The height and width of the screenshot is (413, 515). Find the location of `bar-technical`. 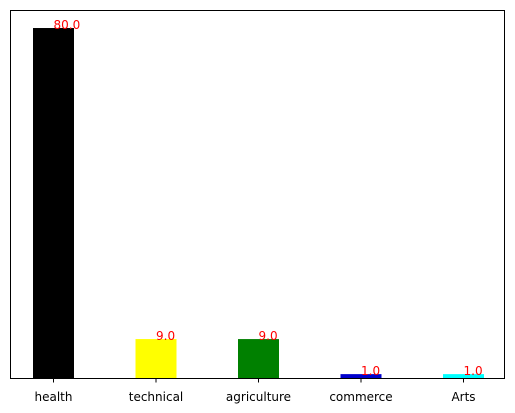

bar-technical is located at coordinates (156, 359).